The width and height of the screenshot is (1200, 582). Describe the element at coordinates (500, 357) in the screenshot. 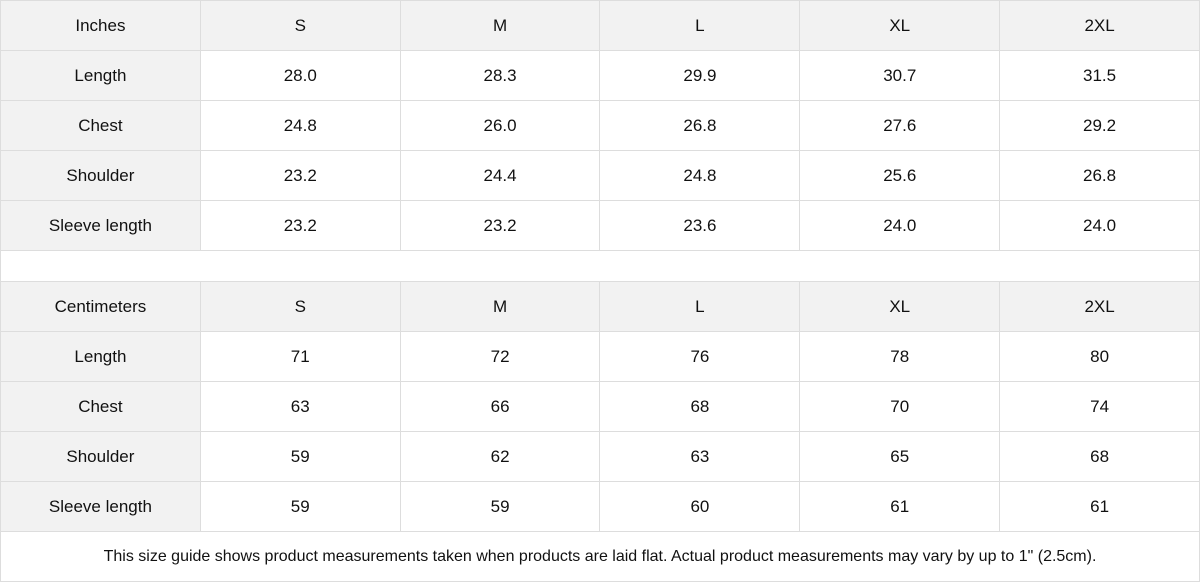

I see `measurement-value: 72` at that location.